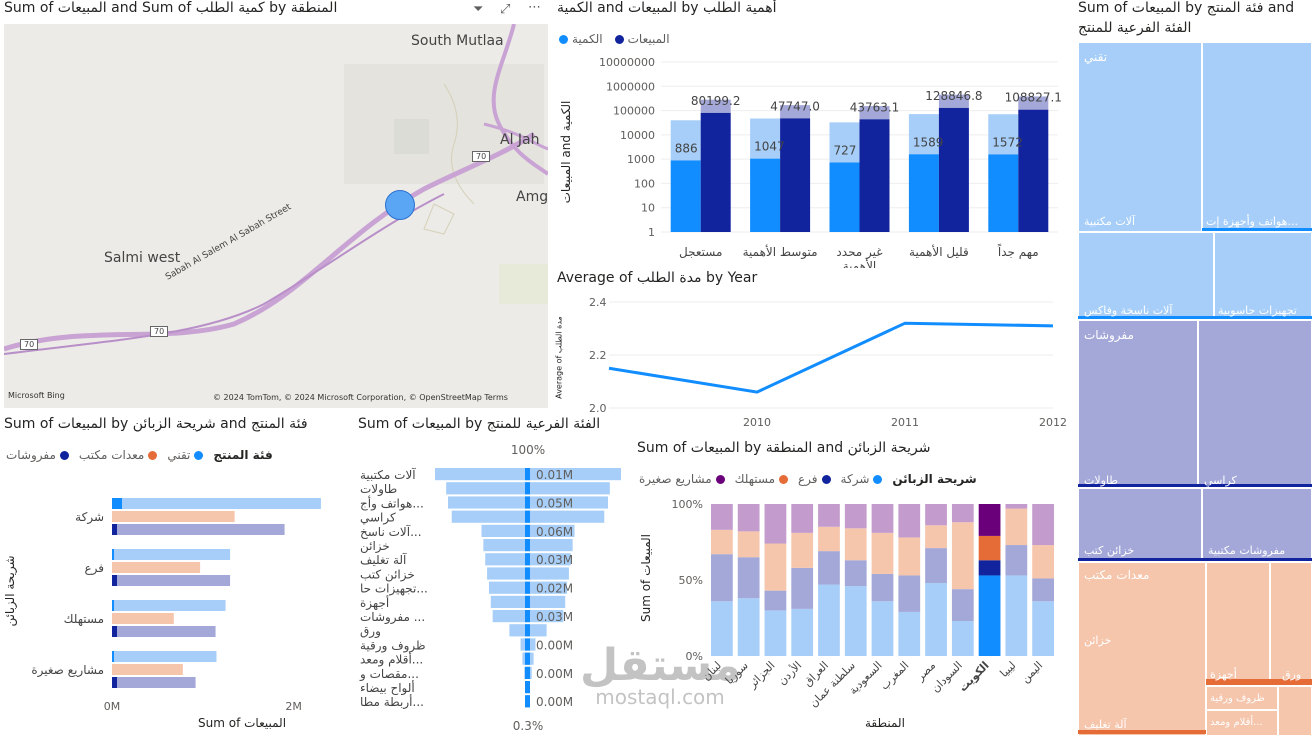 This screenshot has height=739, width=1314. What do you see at coordinates (1257, 137) in the screenshot?
I see `tm-phones` at bounding box center [1257, 137].